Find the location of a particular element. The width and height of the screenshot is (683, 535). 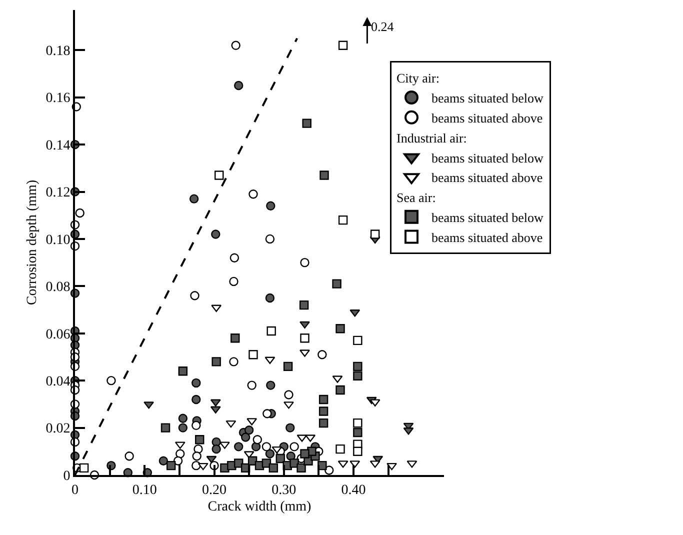

x-tick-label: 0.30 is located at coordinates (284, 490).